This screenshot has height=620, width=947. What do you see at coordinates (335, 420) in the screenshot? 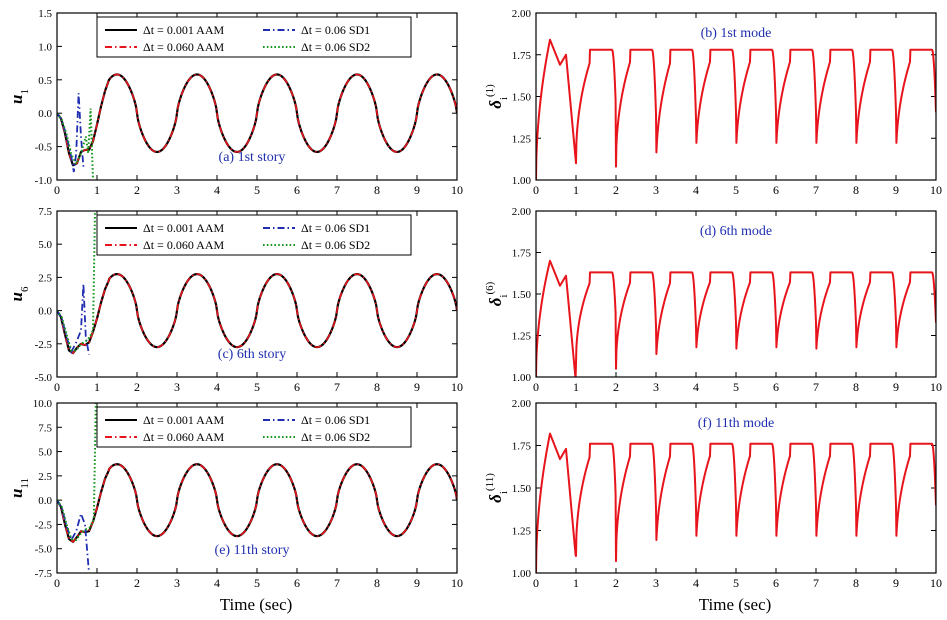
I see `legend-label: Δt = 0.06 SD1` at bounding box center [335, 420].